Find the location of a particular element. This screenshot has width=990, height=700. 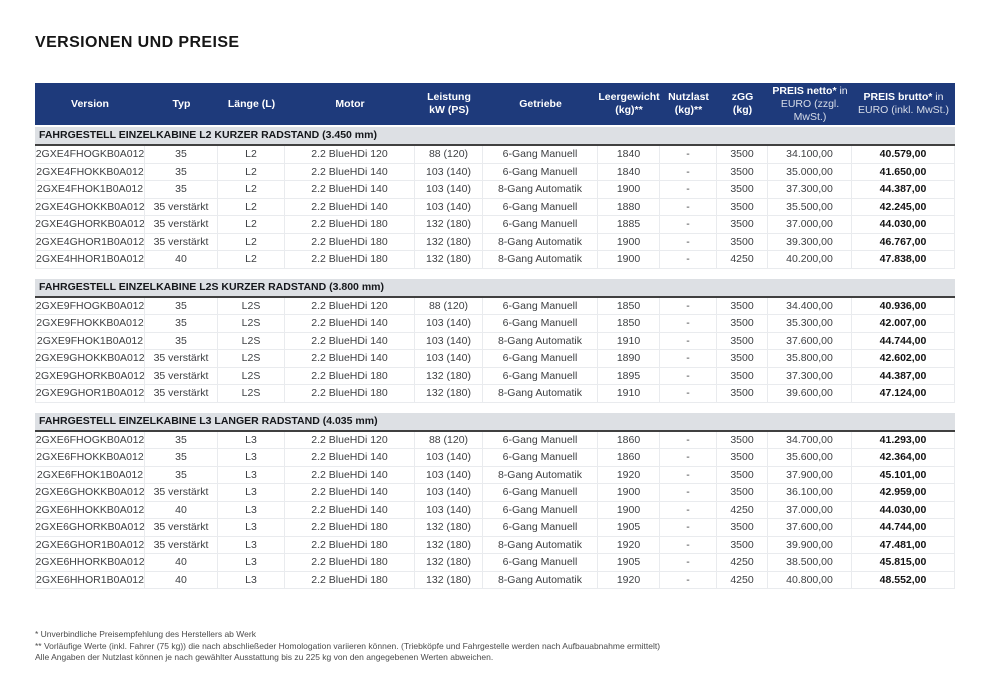

cell-preis_netto: 37.900,00 is located at coordinates (810, 474).